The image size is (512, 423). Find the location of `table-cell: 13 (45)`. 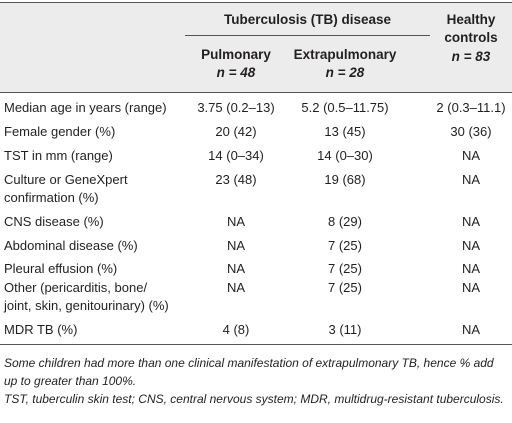

table-cell: 13 (45) is located at coordinates (345, 131).